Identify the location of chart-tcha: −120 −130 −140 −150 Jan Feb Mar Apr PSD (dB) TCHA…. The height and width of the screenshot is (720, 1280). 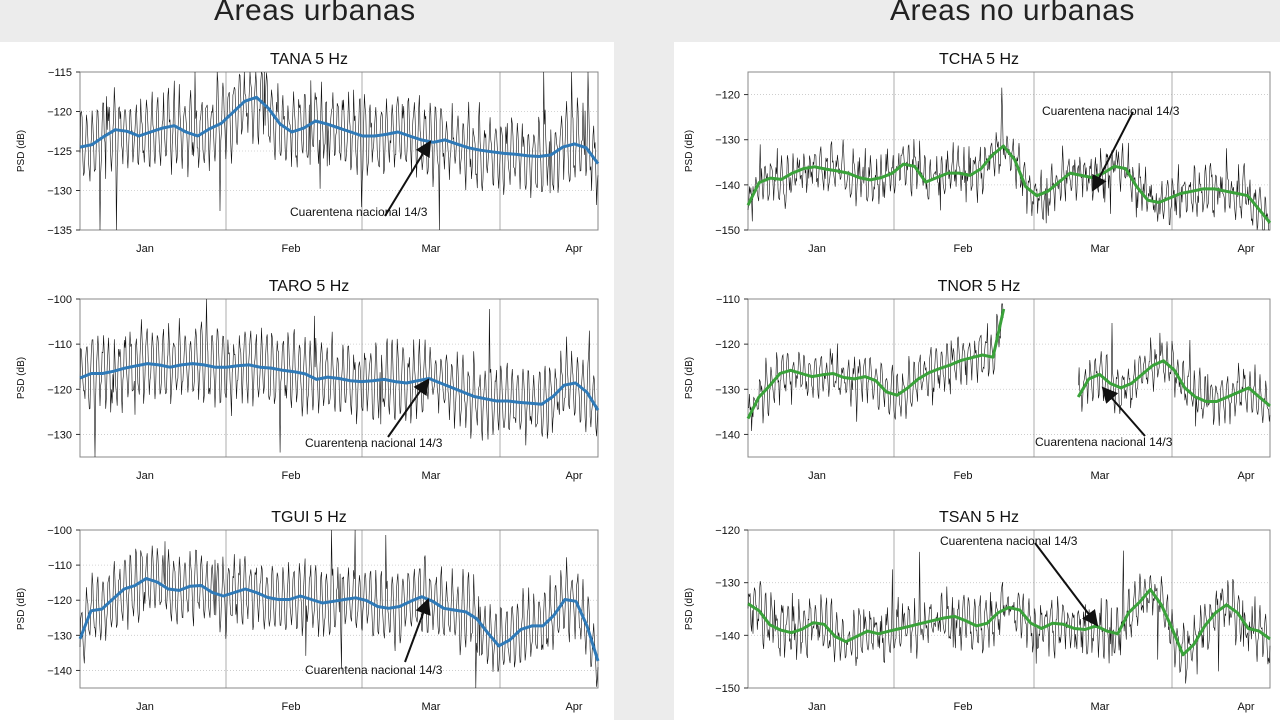
(978, 153).